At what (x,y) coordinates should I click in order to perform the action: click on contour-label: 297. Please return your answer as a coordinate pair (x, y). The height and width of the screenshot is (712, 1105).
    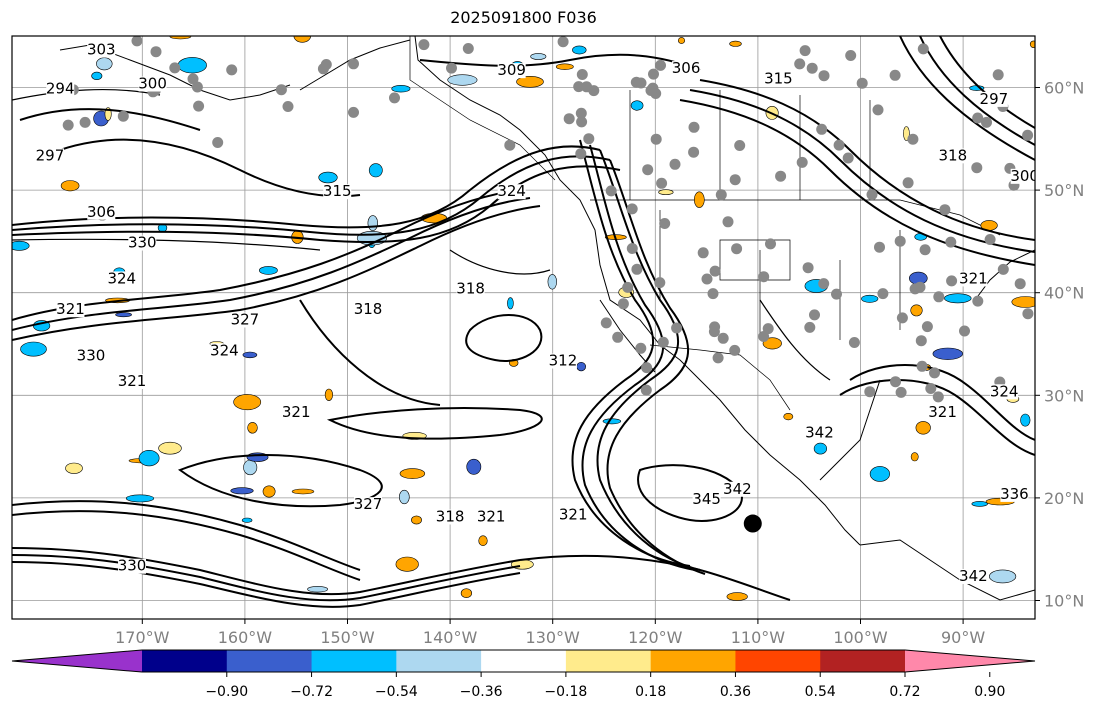
    Looking at the image, I should click on (994, 99).